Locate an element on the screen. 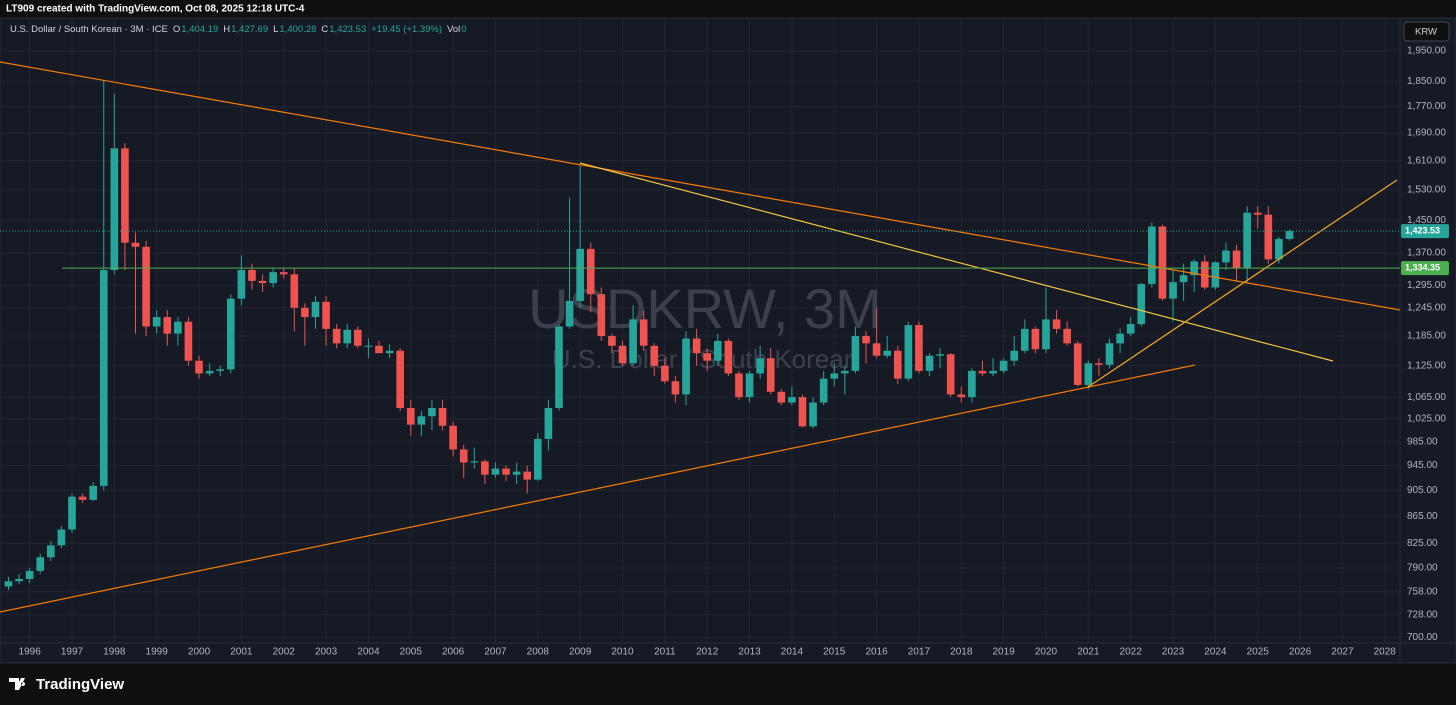 The image size is (1456, 705). y-tick-label: 1,065.00 is located at coordinates (1426, 397).